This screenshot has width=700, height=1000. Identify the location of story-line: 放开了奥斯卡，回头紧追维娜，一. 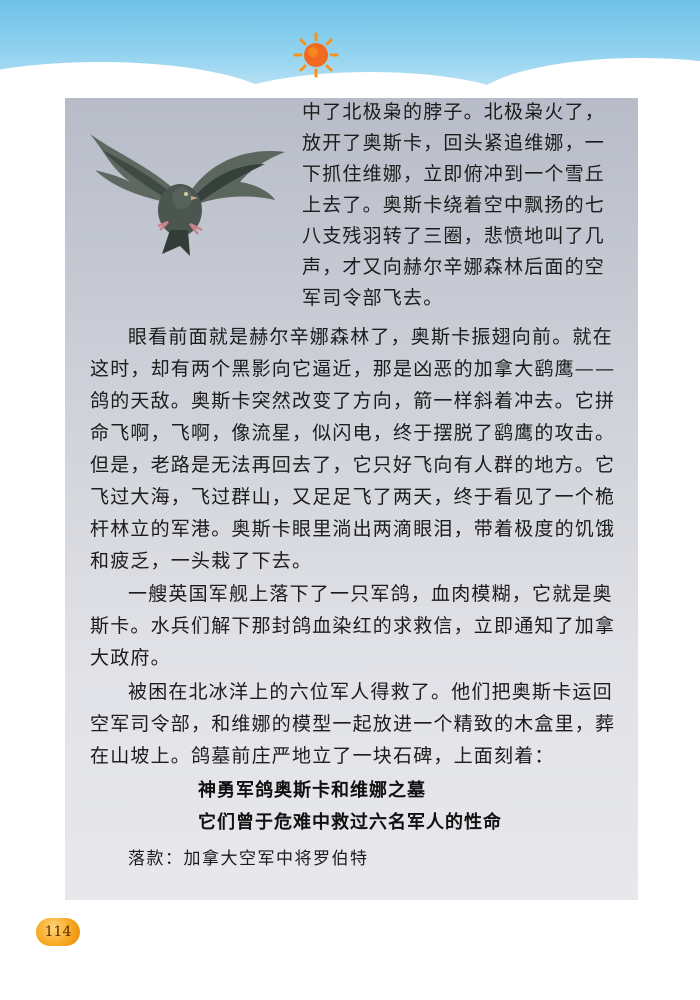
(454, 143).